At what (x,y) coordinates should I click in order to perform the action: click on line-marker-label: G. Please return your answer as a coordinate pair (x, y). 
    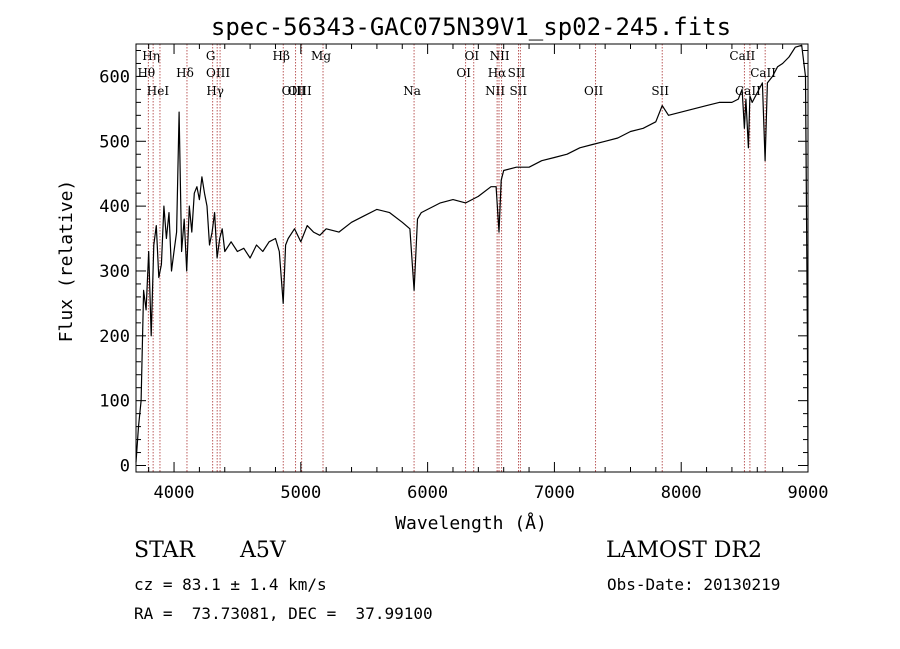
    Looking at the image, I should click on (211, 56).